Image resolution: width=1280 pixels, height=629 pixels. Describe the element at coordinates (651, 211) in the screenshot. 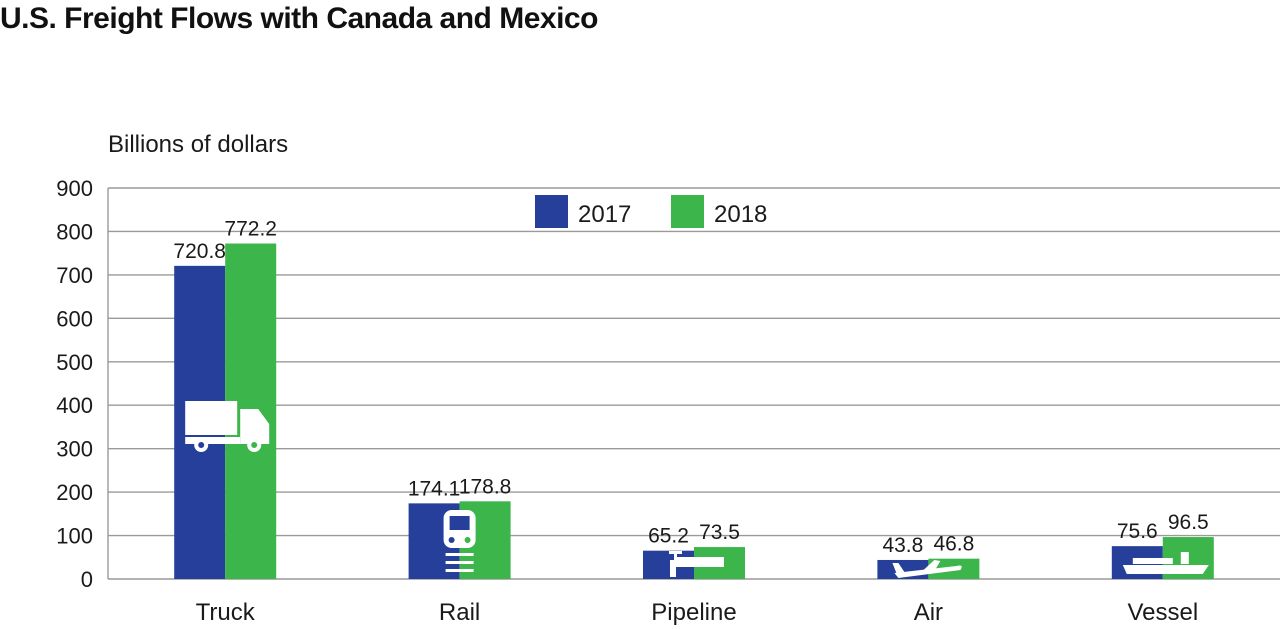

I see `legend: 2017 2018` at that location.